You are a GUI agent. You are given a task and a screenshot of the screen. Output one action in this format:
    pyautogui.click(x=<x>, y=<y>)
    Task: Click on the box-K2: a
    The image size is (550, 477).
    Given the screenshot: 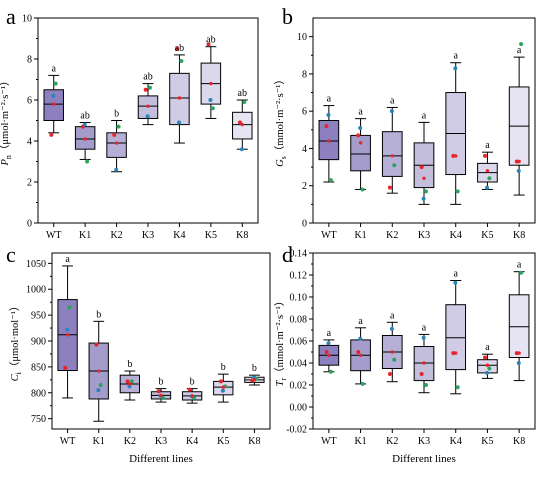 What is the action you would take?
    pyautogui.click(x=392, y=144)
    